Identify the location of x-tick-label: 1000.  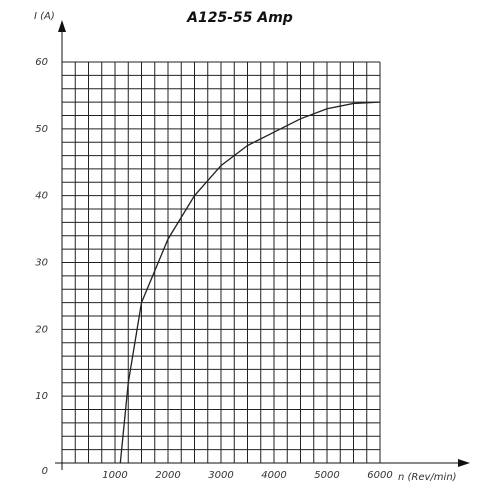
(114, 475).